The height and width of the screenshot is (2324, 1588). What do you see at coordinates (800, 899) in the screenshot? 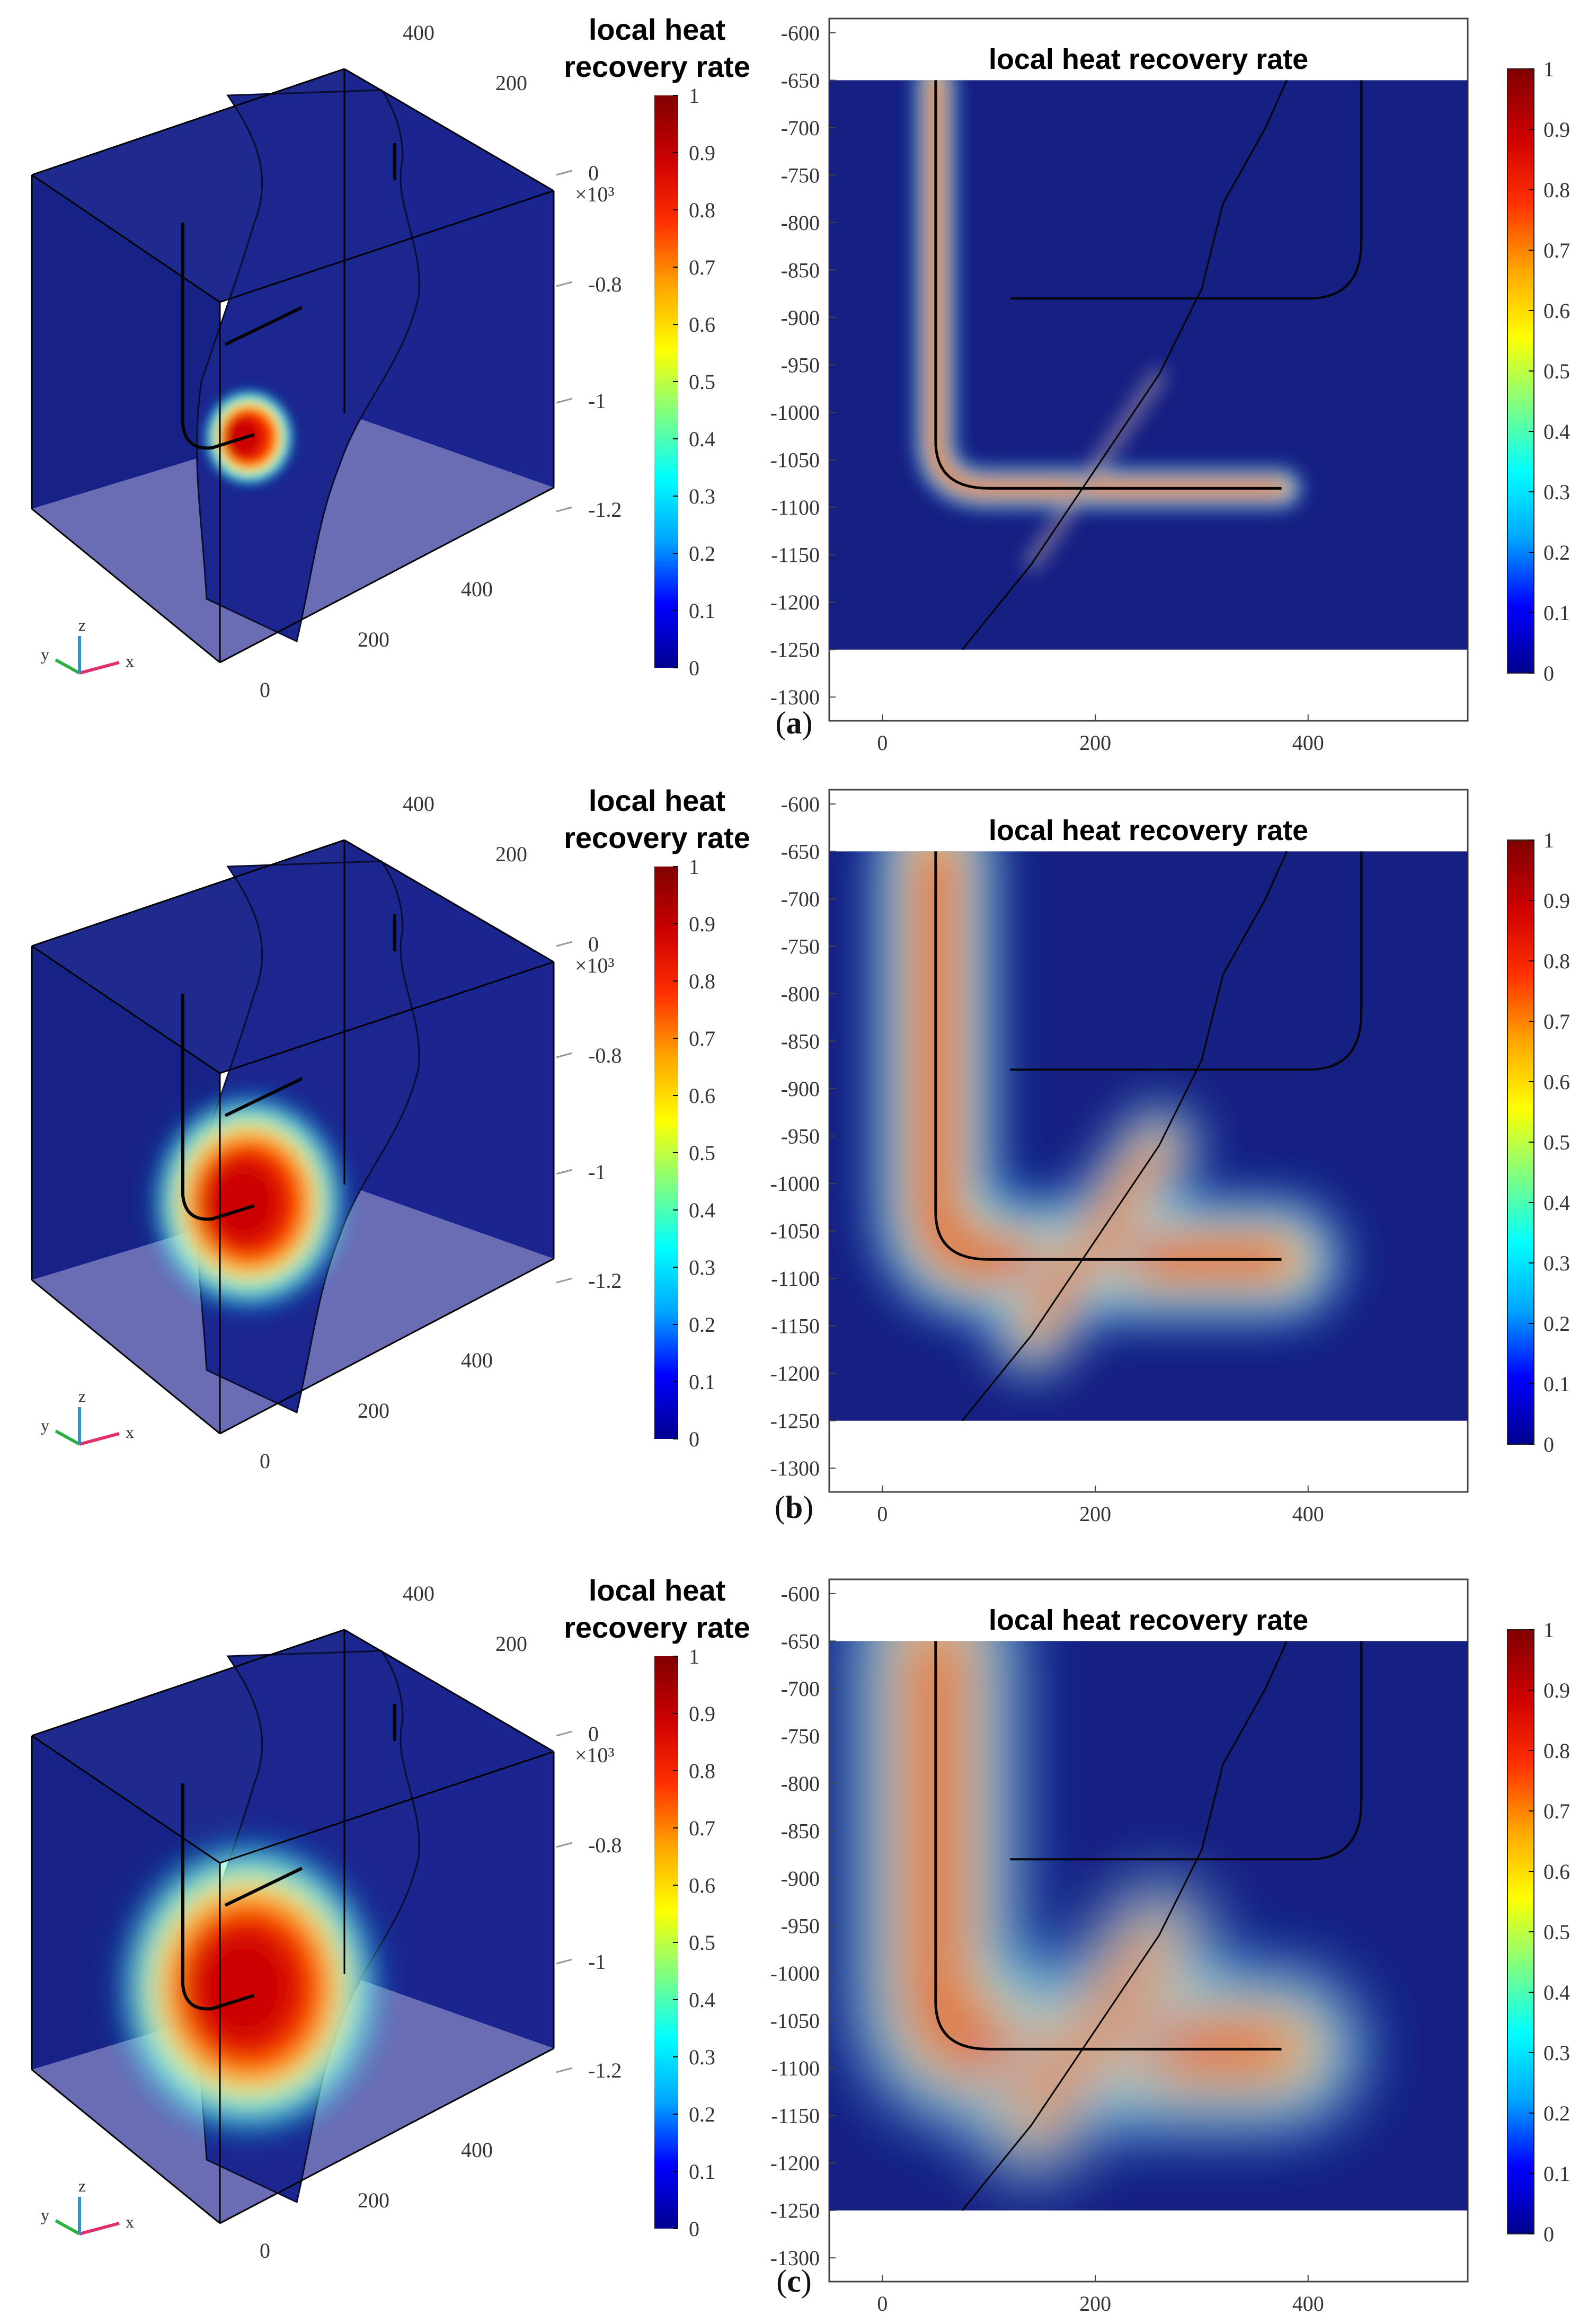
I see `y-tick-label: -700` at bounding box center [800, 899].